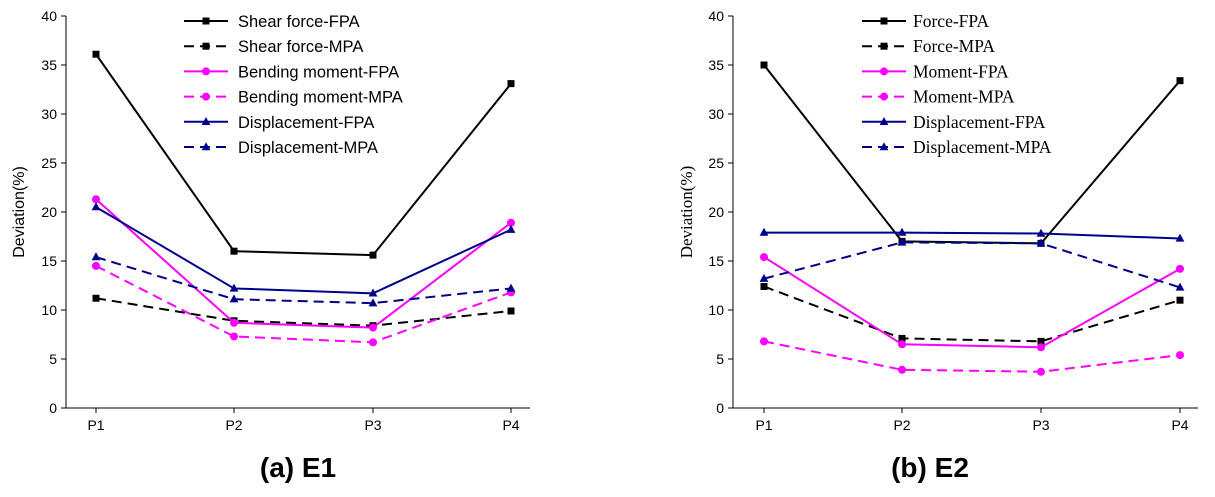 The image size is (1215, 497). What do you see at coordinates (716, 65) in the screenshot?
I see `y-tick-label: 35` at bounding box center [716, 65].